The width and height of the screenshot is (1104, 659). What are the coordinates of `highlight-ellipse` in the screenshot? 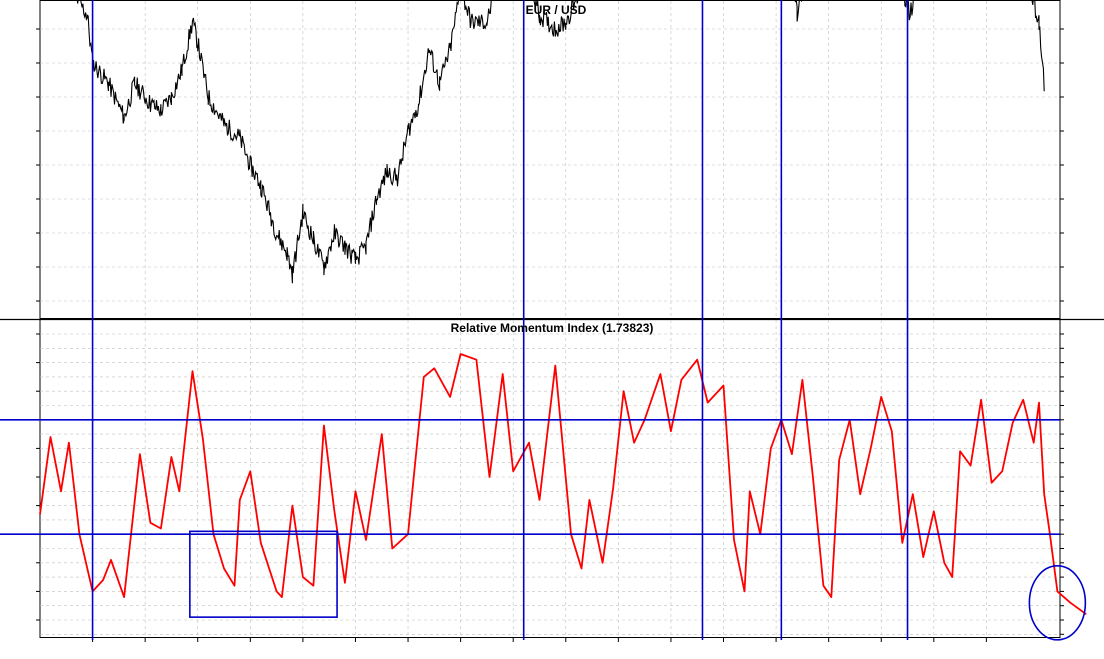 It's located at (1057, 603).